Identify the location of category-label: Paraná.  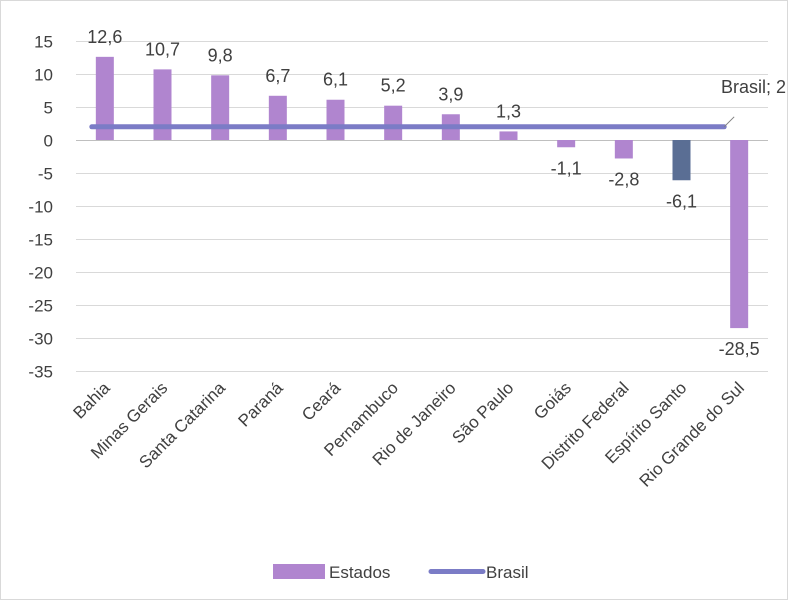
(260, 404).